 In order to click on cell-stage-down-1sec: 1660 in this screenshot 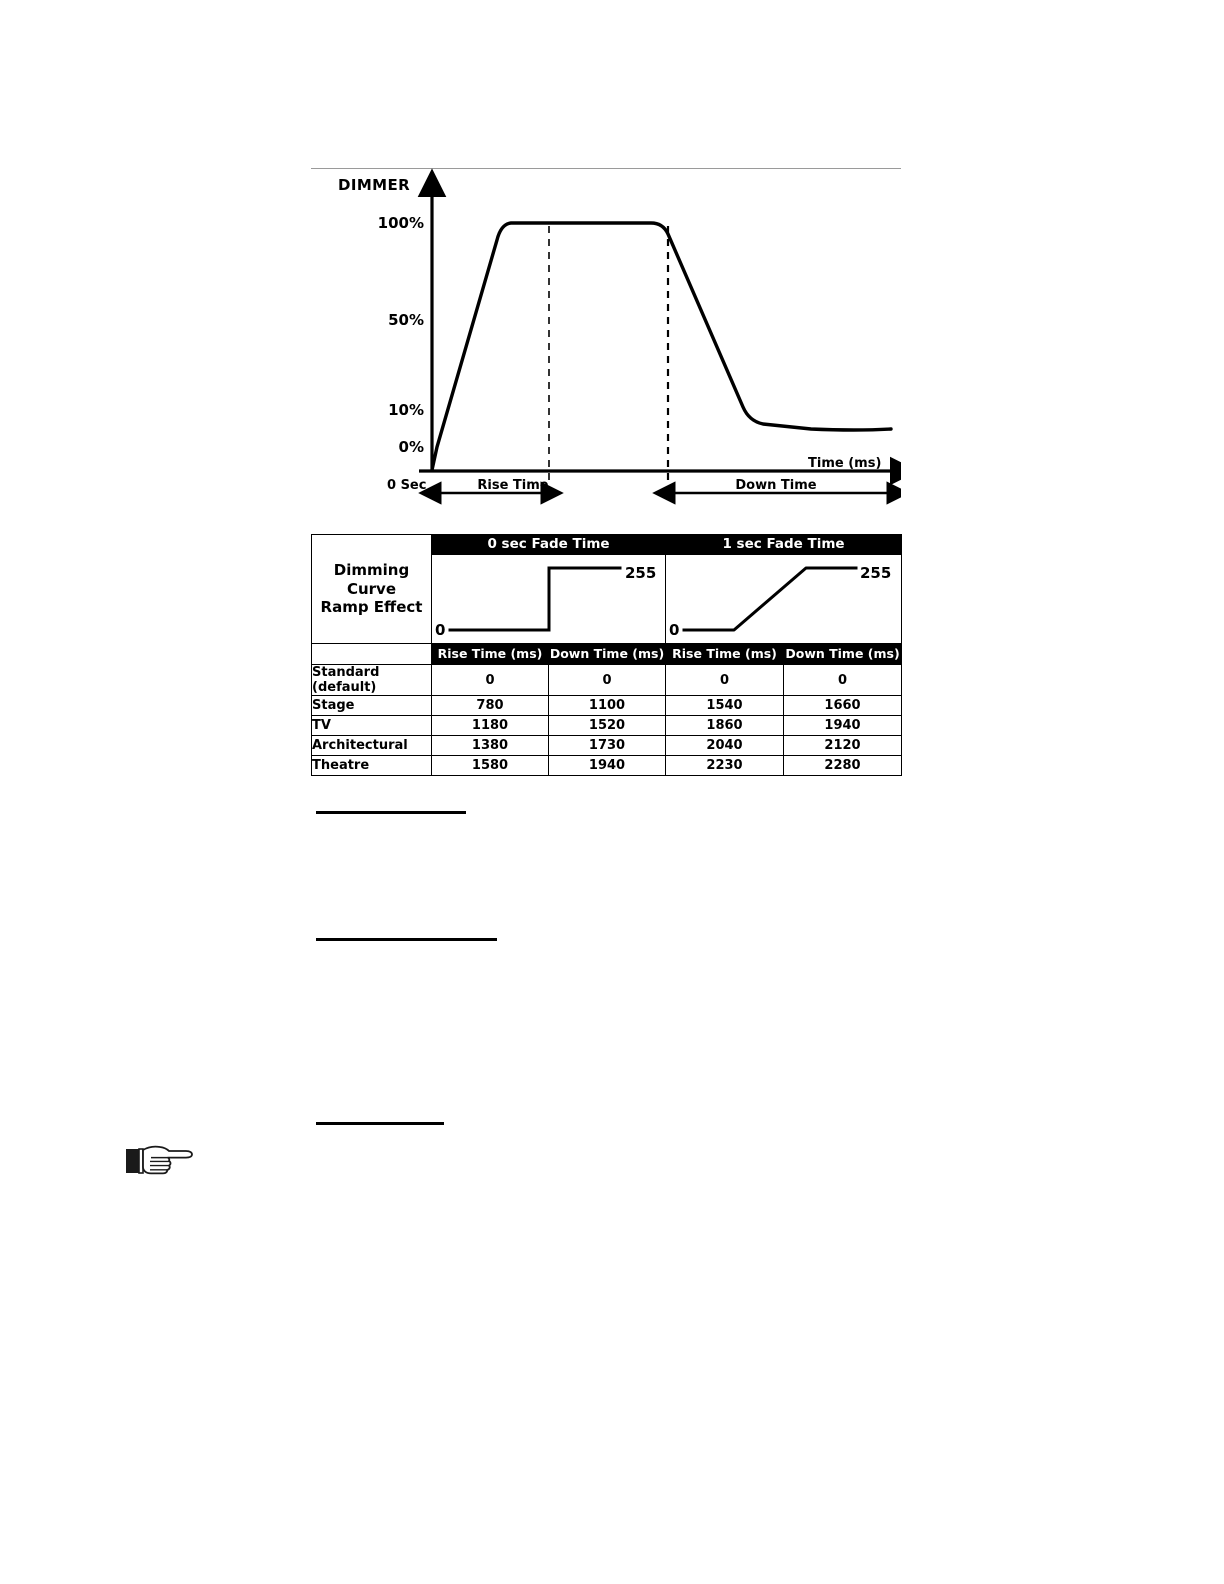, I will do `click(843, 705)`.